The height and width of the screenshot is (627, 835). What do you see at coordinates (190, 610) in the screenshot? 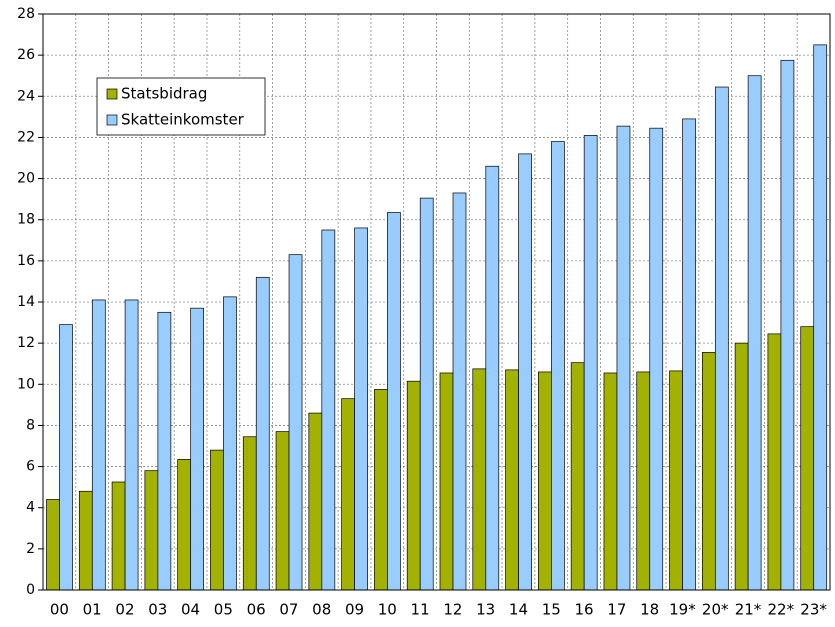
I see `x-tick-label: 04` at bounding box center [190, 610].